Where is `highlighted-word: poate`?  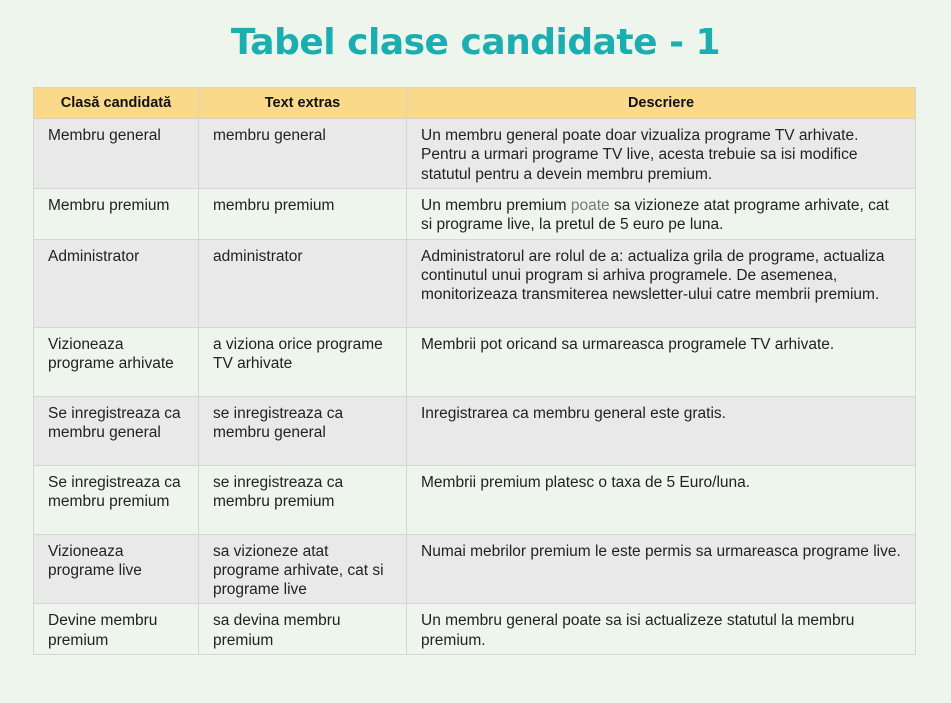
highlighted-word: poate is located at coordinates (590, 205).